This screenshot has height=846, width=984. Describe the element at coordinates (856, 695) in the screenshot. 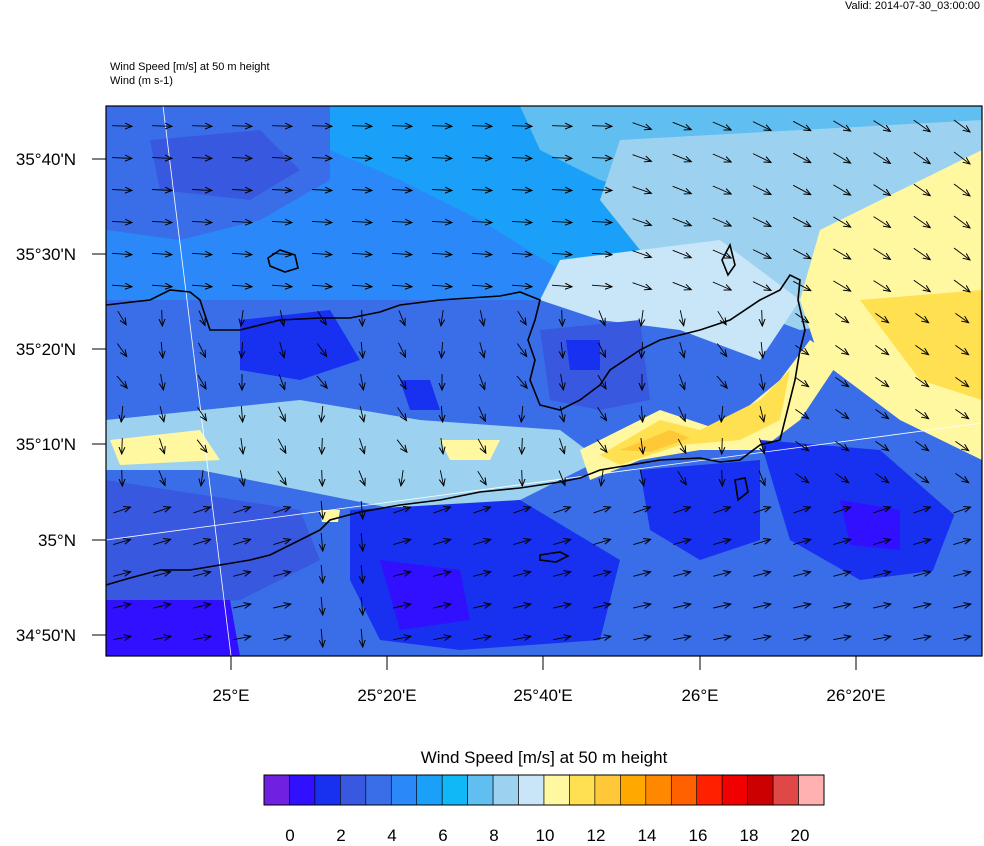

I see `lon-label: 26°20'E` at that location.